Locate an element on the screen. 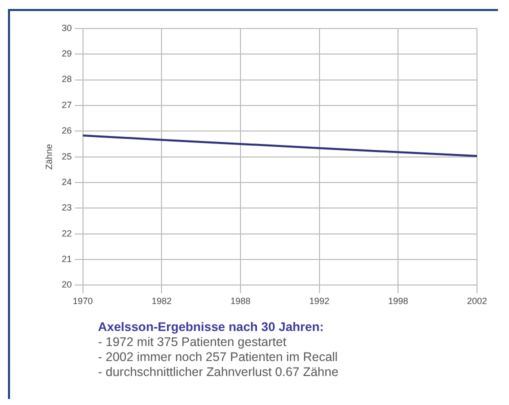 Image resolution: width=509 pixels, height=405 pixels. y-tick-label: 20 is located at coordinates (67, 285).